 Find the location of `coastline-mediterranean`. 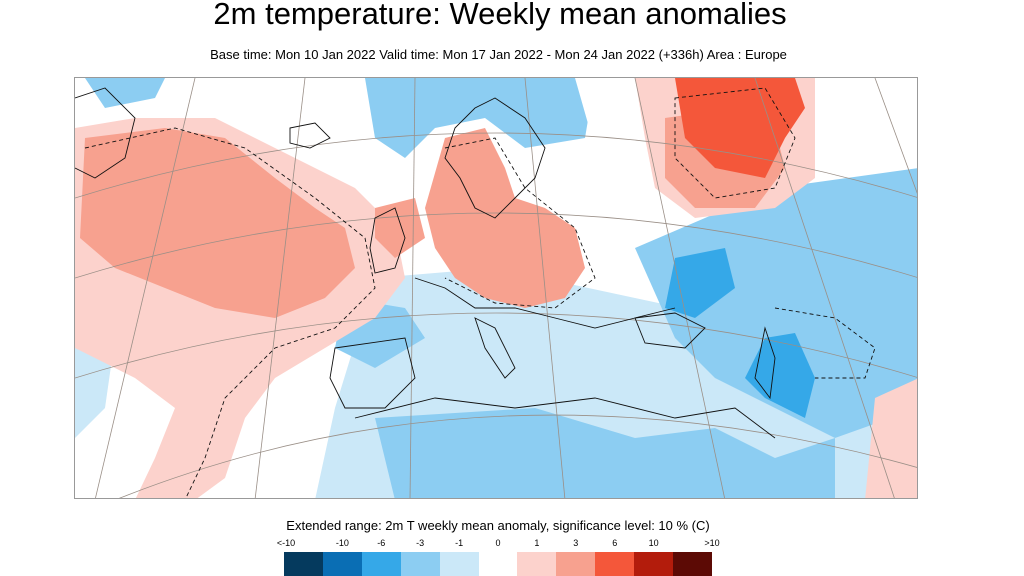

coastline-mediterranean is located at coordinates (565, 418).